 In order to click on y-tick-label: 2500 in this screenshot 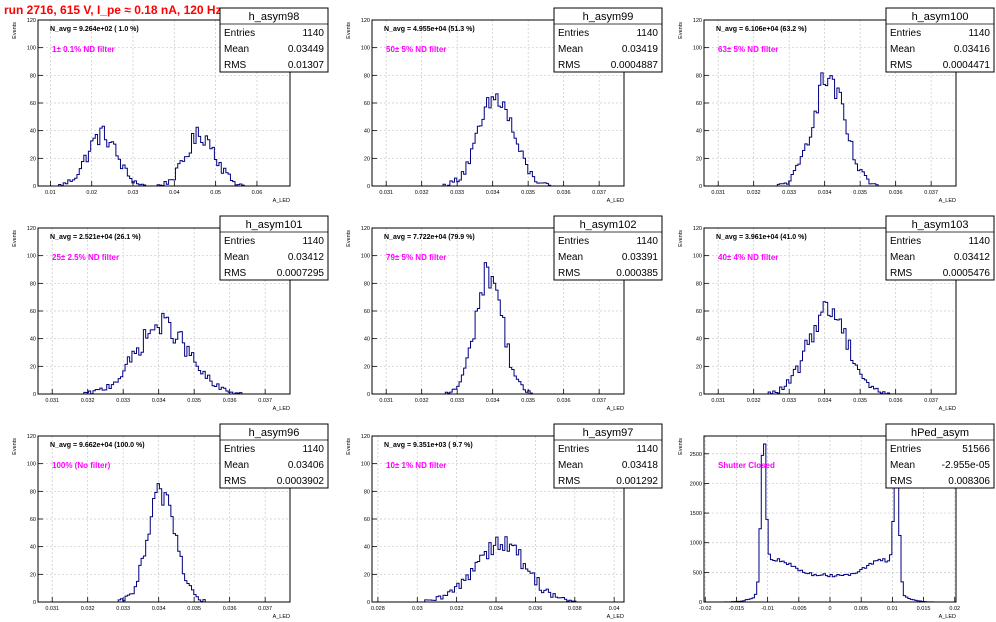, I will do `click(696, 455)`.